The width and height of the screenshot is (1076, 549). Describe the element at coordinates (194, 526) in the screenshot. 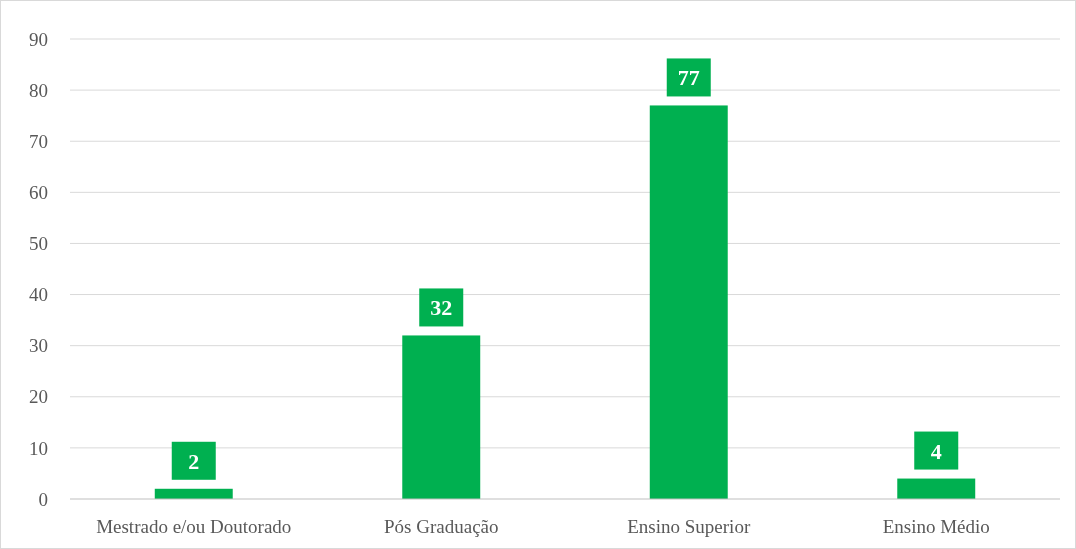

I see `x-tick-label: Mestrado e/ou Doutorado` at that location.